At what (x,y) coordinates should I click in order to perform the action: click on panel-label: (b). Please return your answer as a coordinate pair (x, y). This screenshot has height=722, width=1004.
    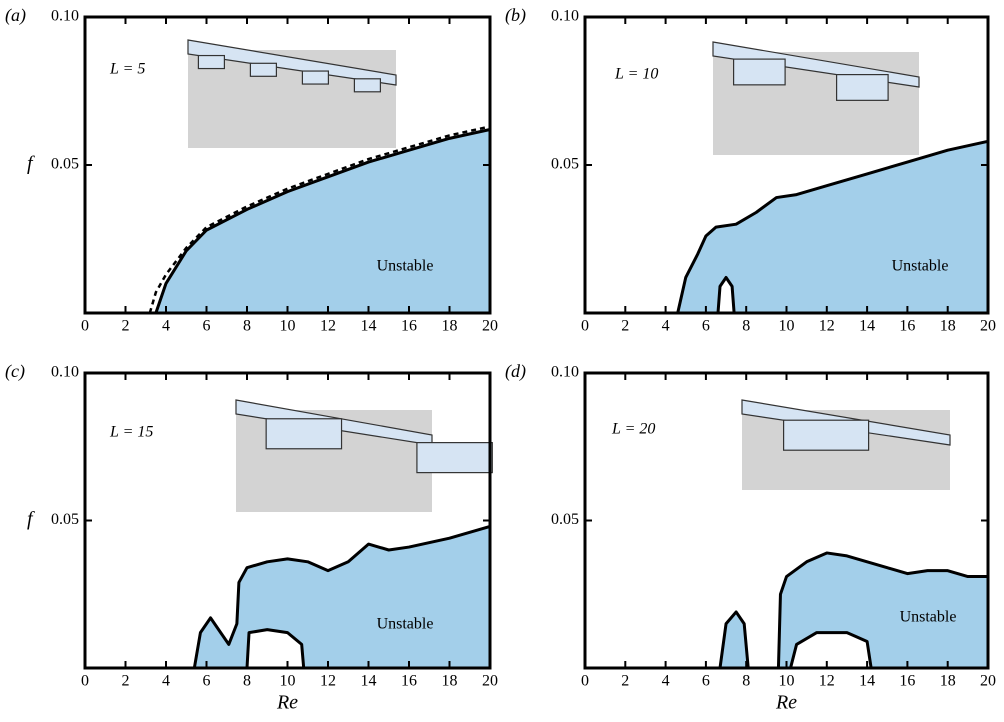
    Looking at the image, I should click on (515, 15).